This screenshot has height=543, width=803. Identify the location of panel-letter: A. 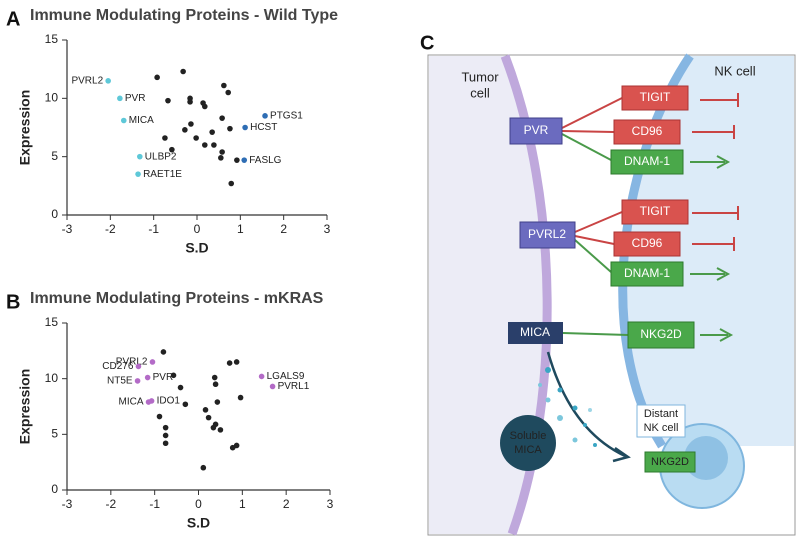
(13, 19).